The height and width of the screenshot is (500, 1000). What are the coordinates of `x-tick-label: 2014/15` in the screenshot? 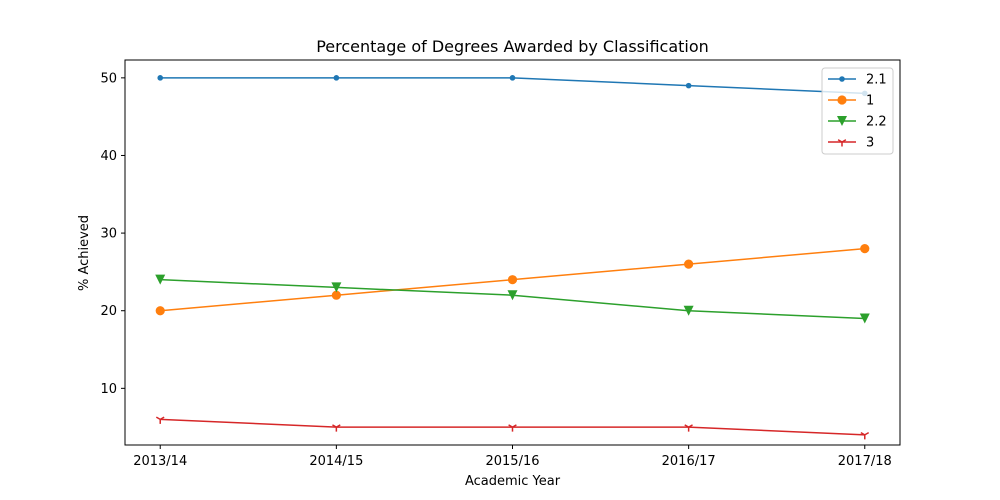 It's located at (336, 461).